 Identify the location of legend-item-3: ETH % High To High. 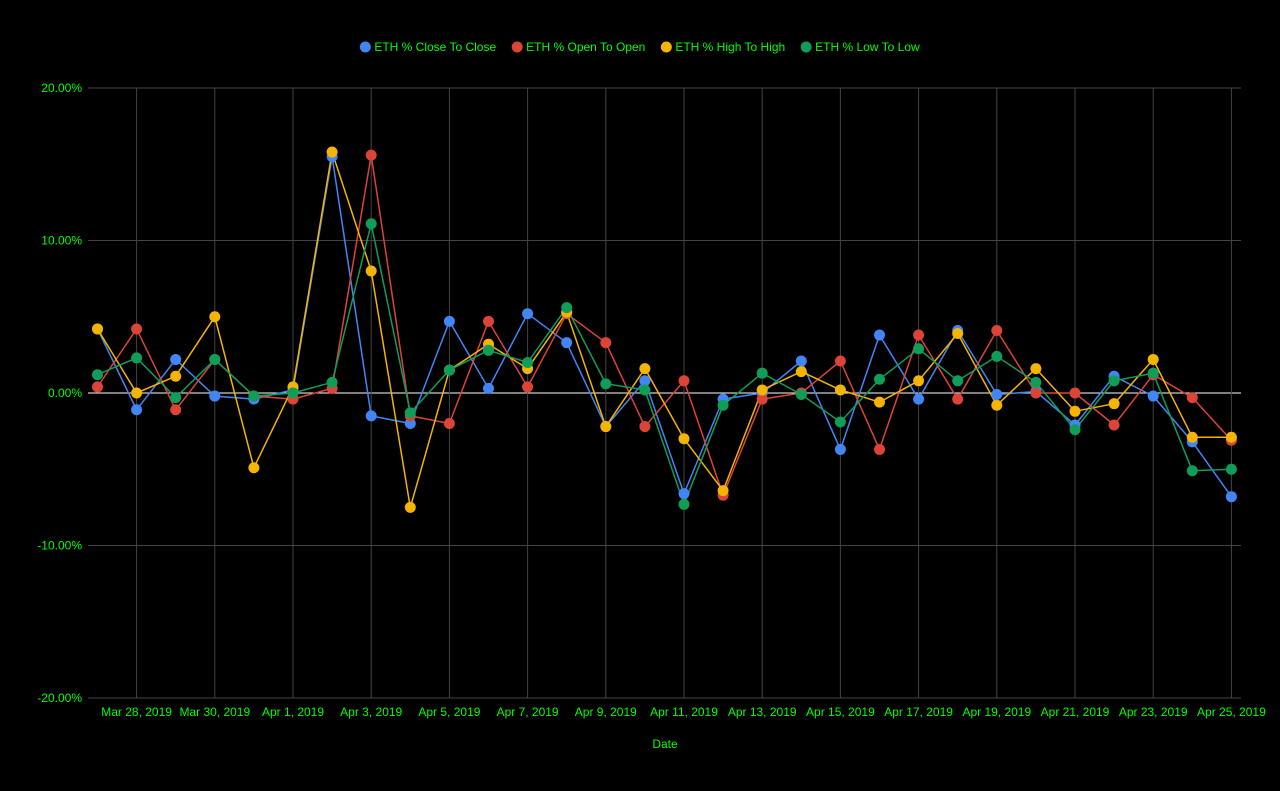
(722, 47).